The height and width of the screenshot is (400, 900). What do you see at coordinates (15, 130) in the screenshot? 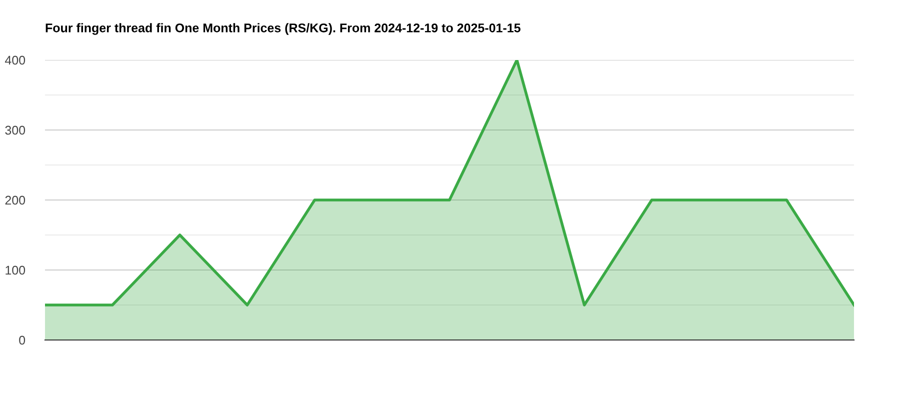
I see `y-tick-label: 300` at bounding box center [15, 130].